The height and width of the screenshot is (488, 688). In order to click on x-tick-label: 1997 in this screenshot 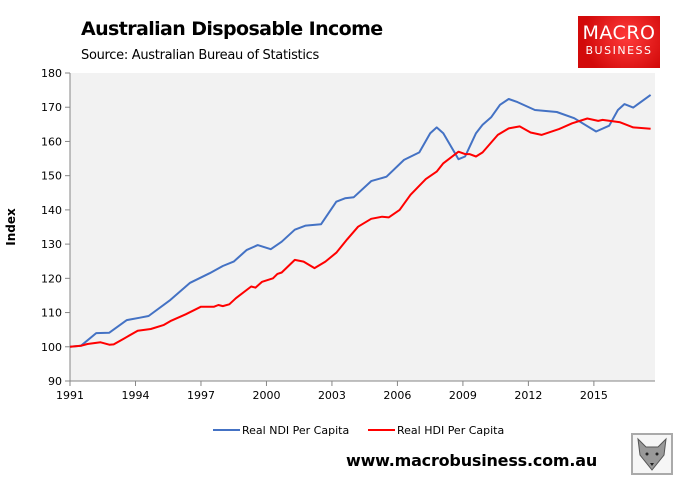, I will do `click(201, 395)`.